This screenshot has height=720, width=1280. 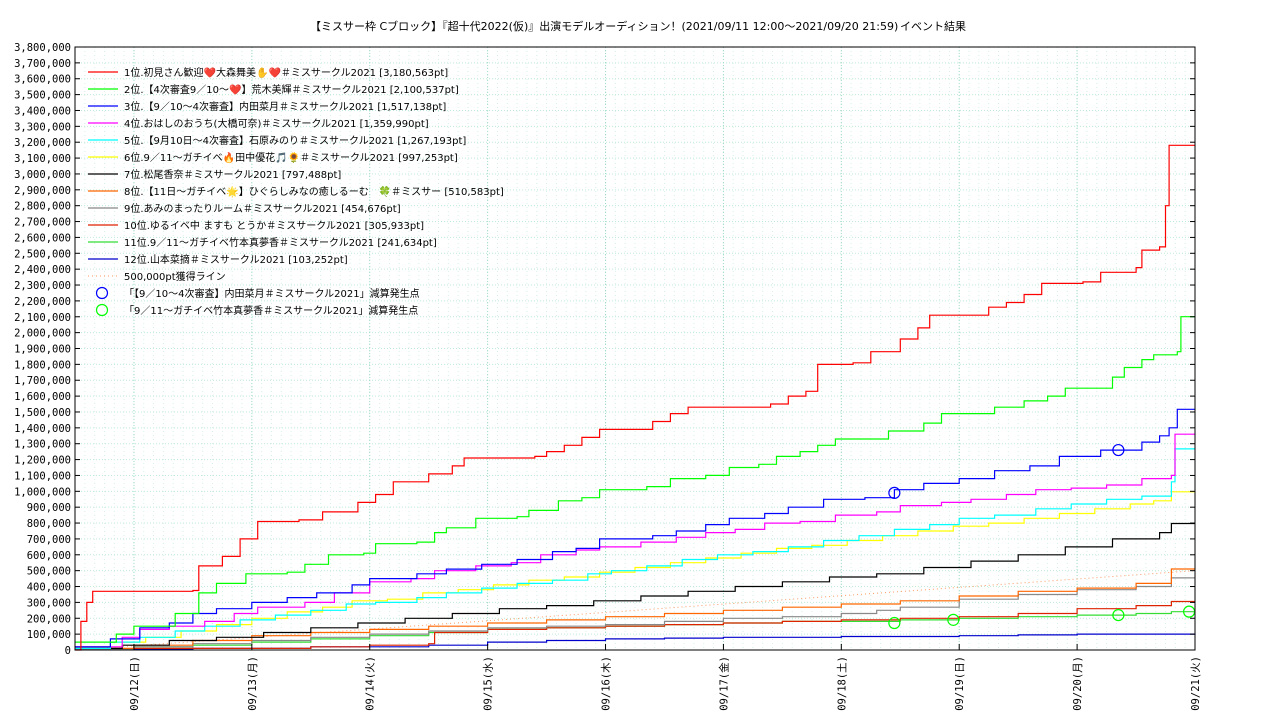 What do you see at coordinates (42, 159) in the screenshot?
I see `y-tick-label: 3,100,000` at bounding box center [42, 159].